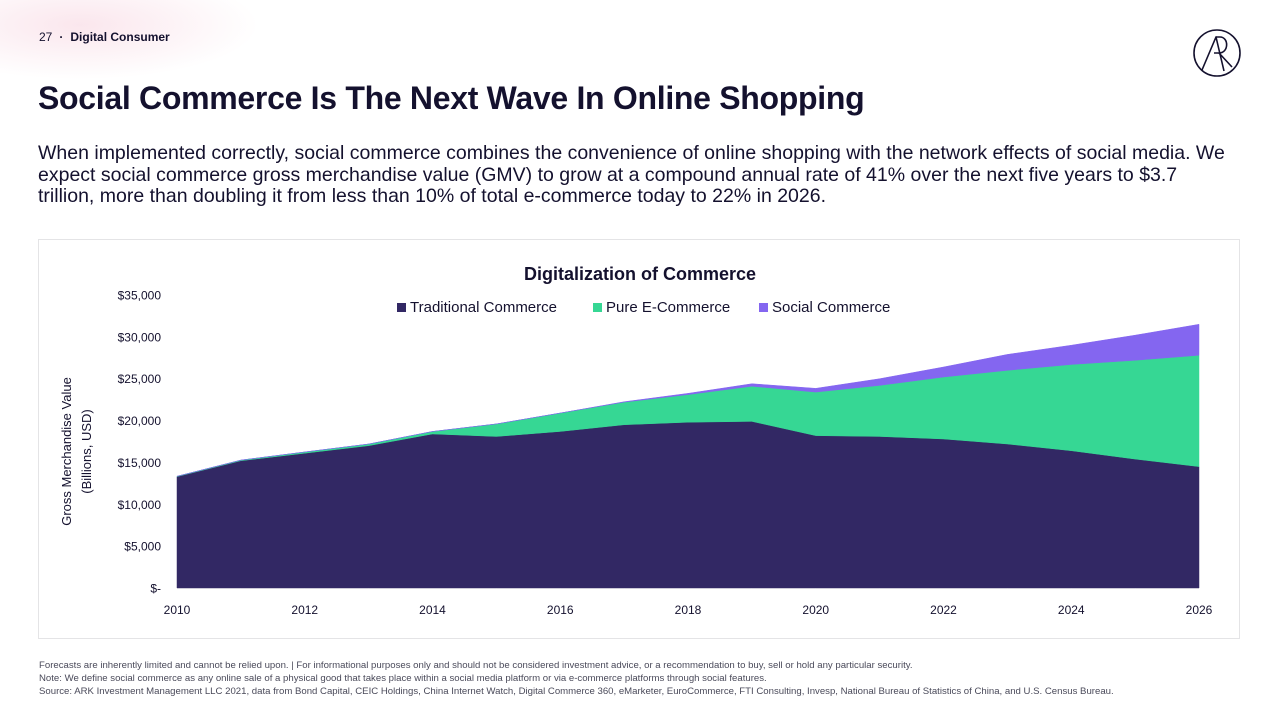  What do you see at coordinates (432, 610) in the screenshot?
I see `x-tick-label: 2014` at bounding box center [432, 610].